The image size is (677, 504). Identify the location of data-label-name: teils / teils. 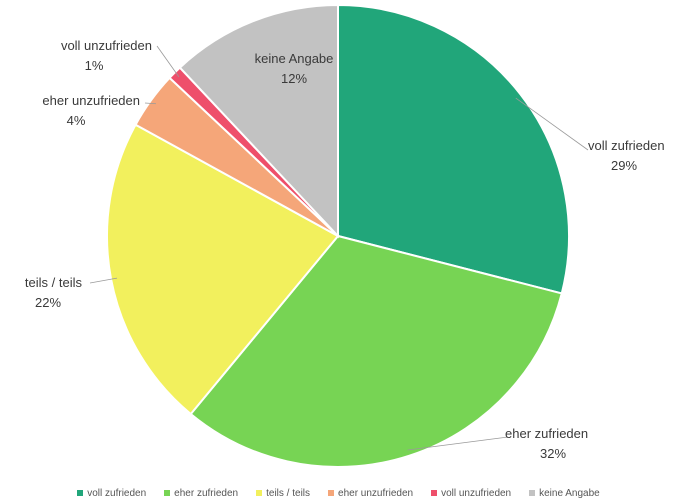
(54, 282).